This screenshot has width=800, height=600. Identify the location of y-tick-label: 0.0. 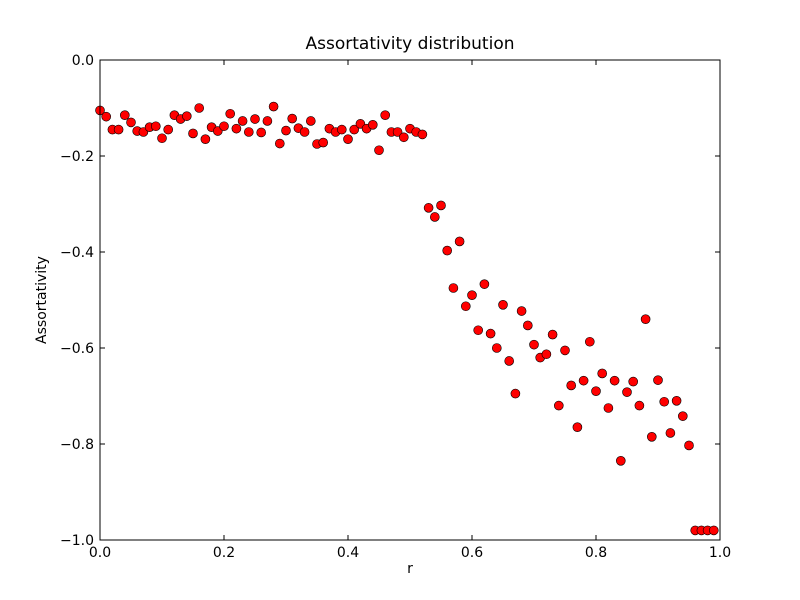
(83, 61).